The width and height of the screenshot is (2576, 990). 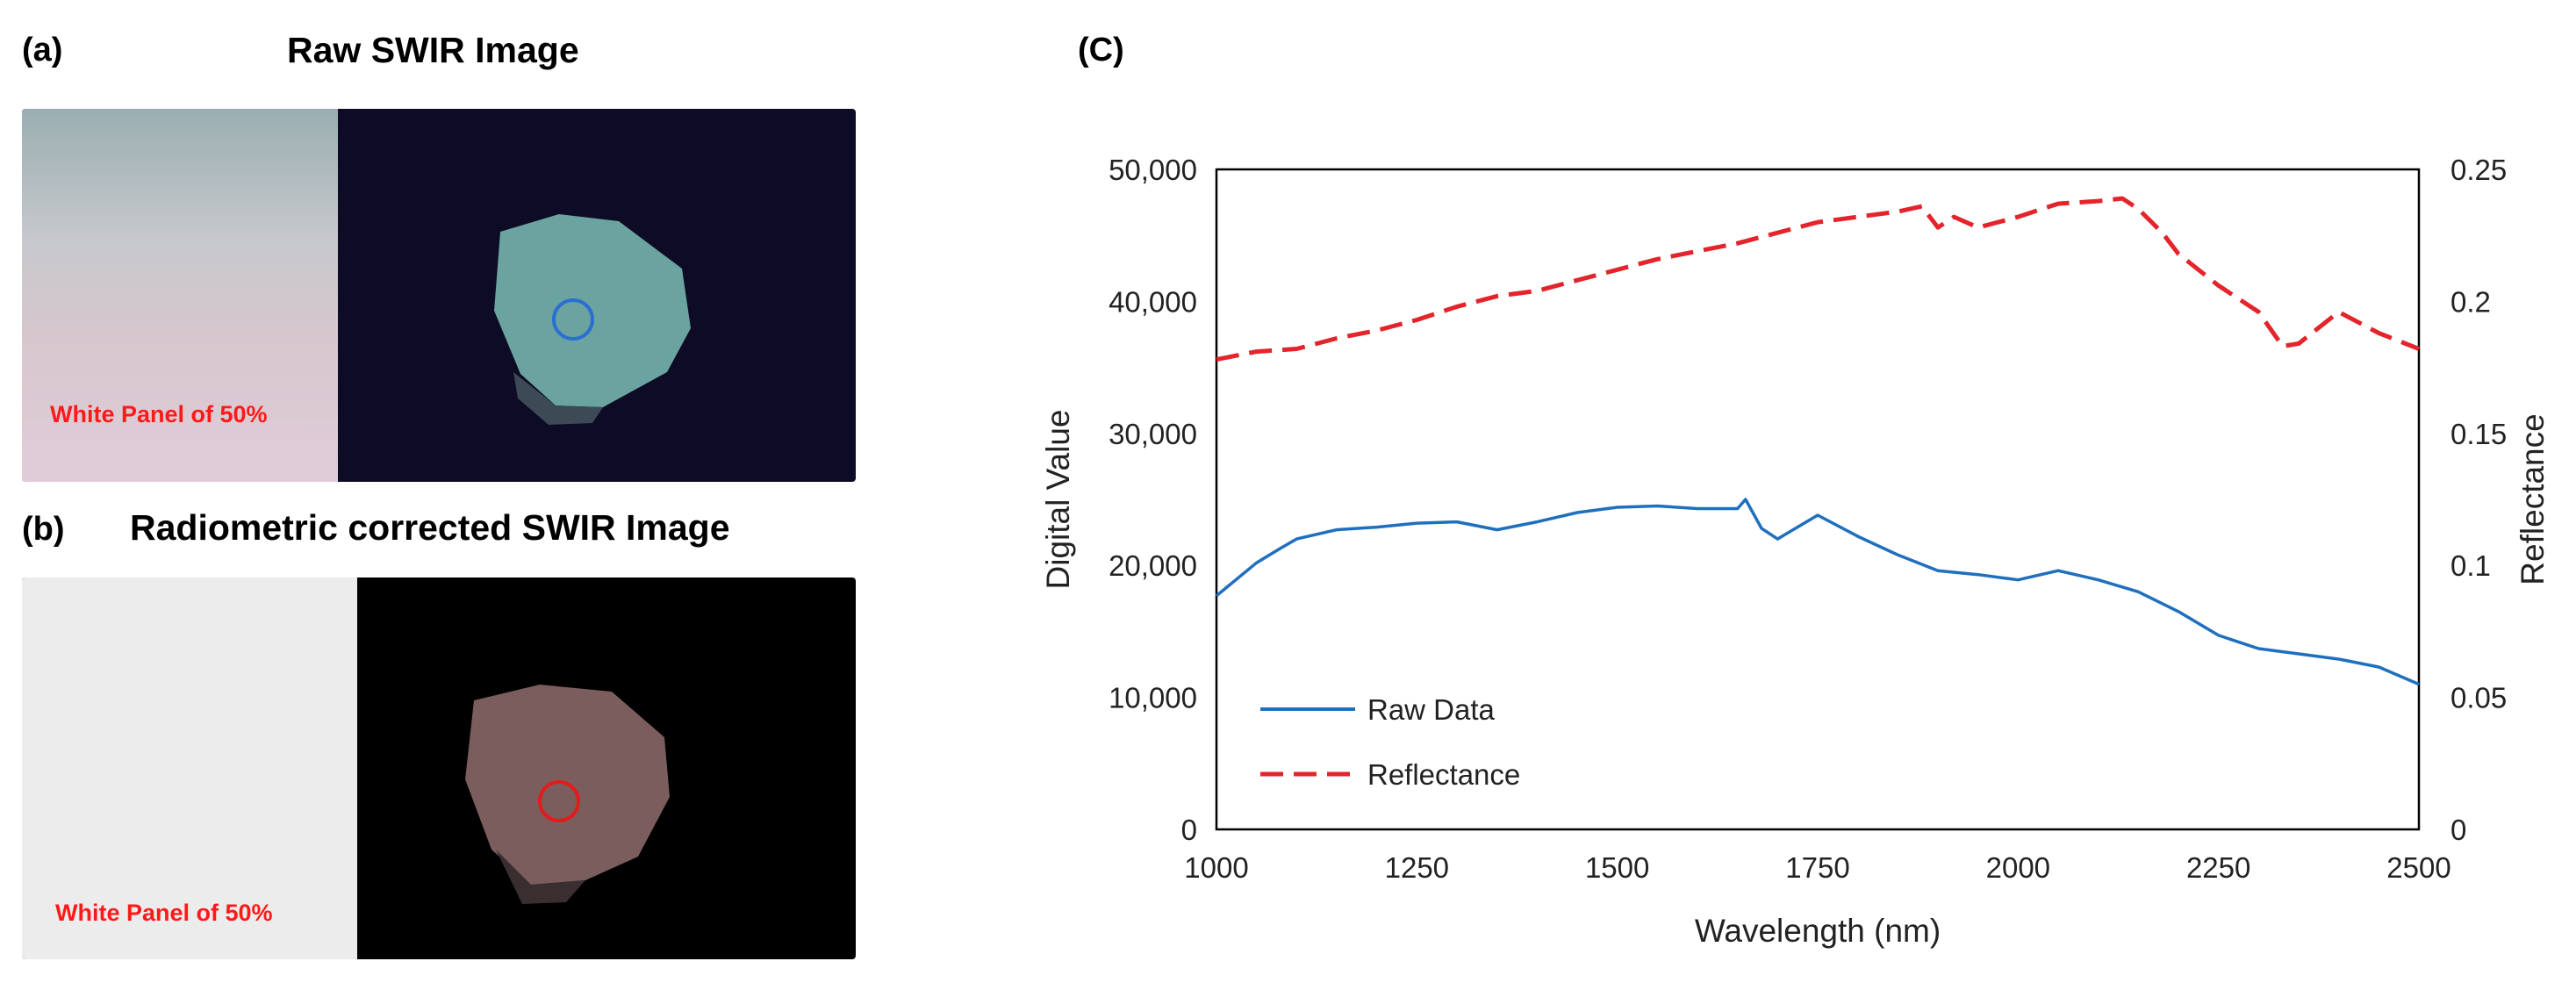 What do you see at coordinates (1153, 434) in the screenshot?
I see `y-tick-label: 30,000` at bounding box center [1153, 434].